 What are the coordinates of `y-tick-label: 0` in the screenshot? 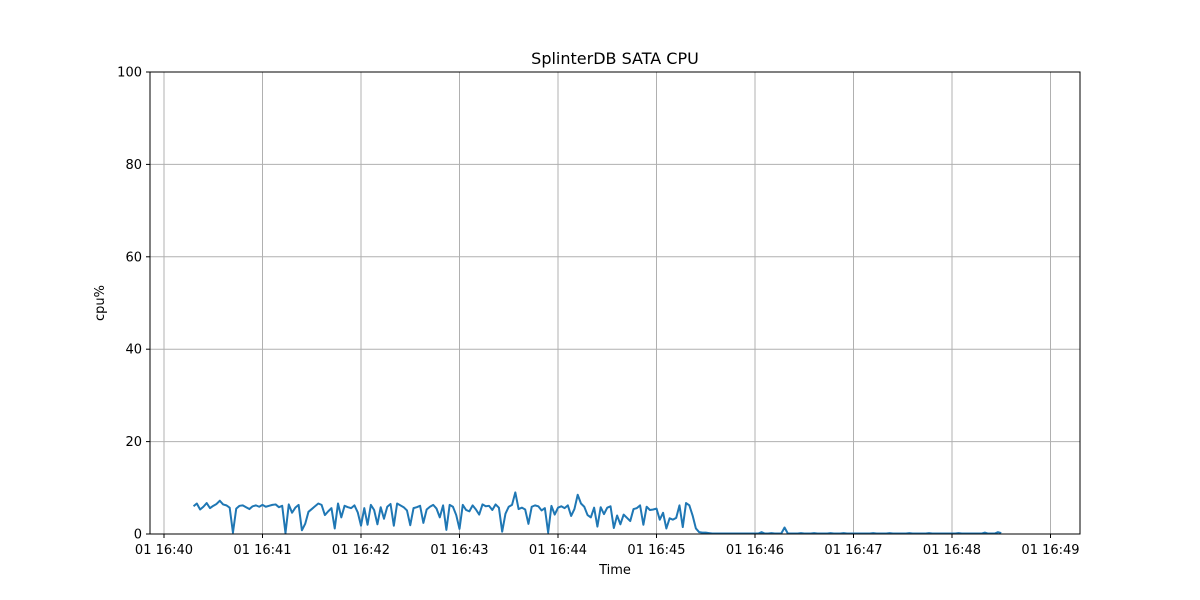 It's located at (138, 535).